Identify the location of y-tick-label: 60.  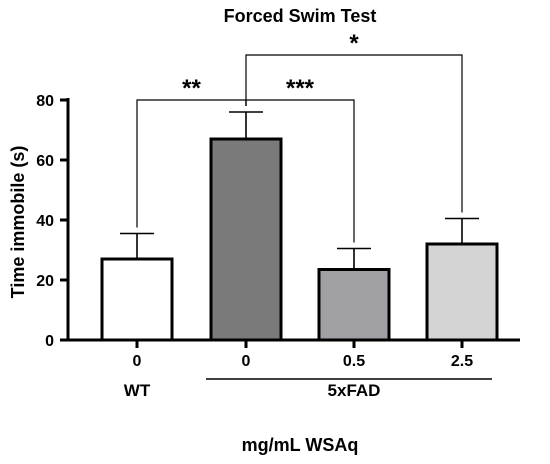
(45, 161).